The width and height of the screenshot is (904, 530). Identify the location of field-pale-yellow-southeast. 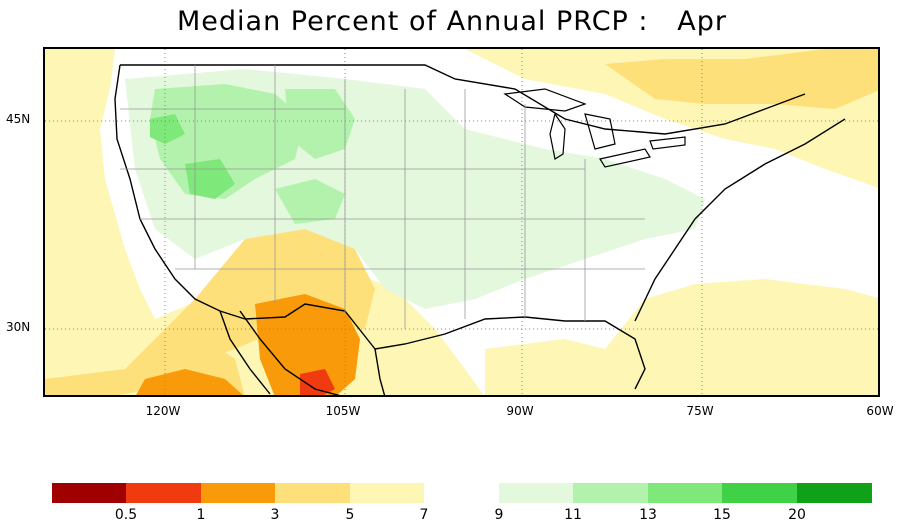
(741, 337).